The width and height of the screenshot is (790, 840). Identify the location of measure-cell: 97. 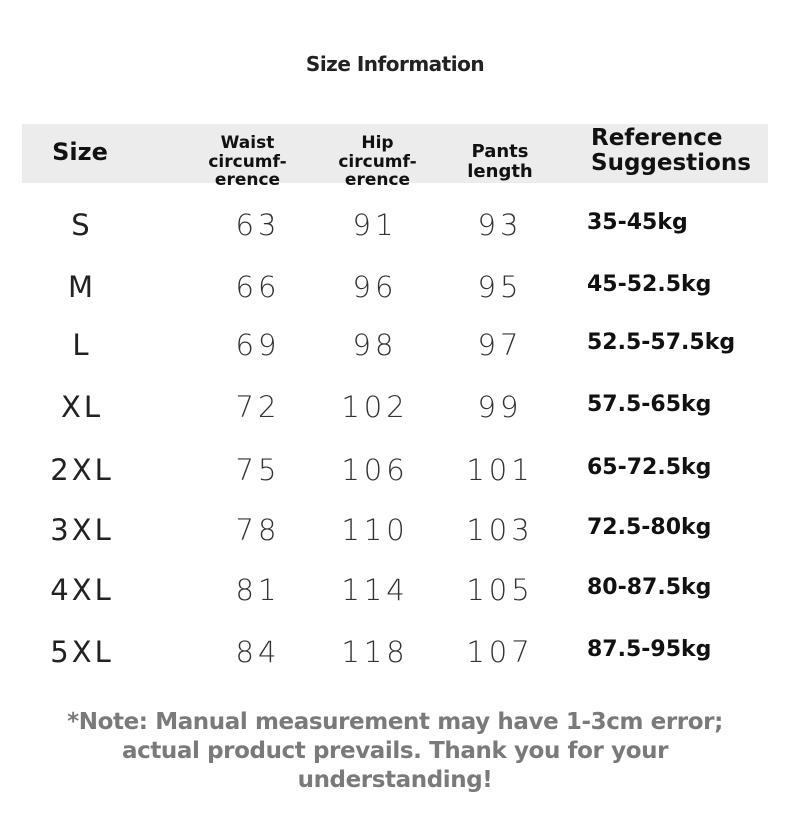
(500, 345).